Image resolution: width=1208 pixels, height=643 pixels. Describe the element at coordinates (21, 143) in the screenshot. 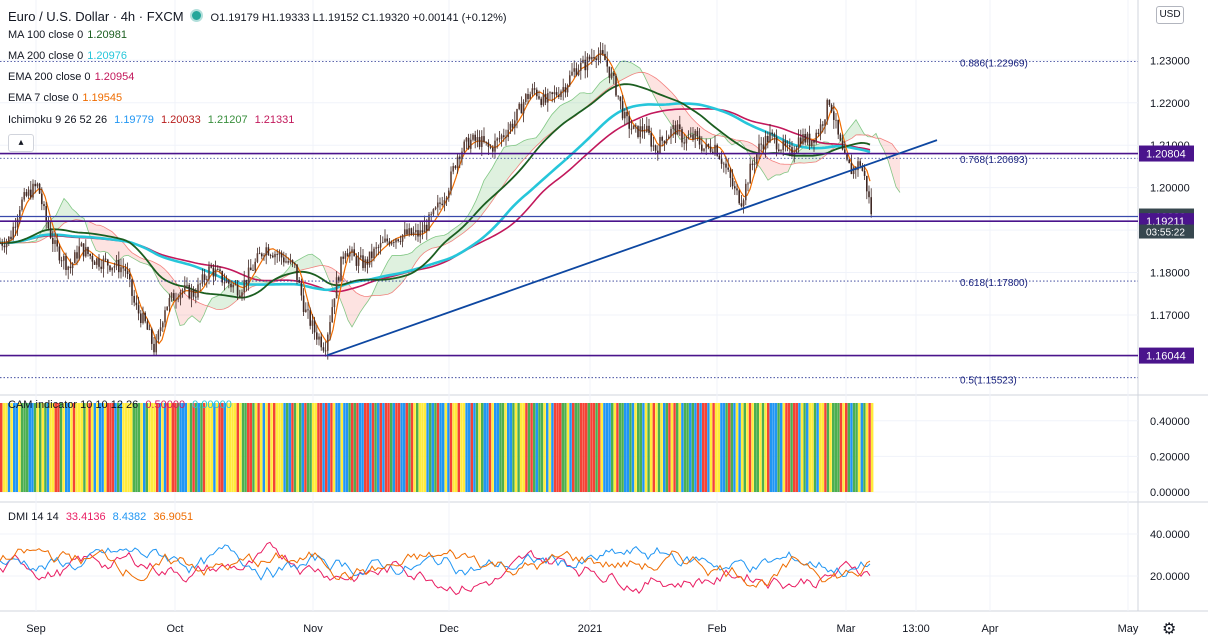

I see `collapse-legend-button: ▴` at that location.